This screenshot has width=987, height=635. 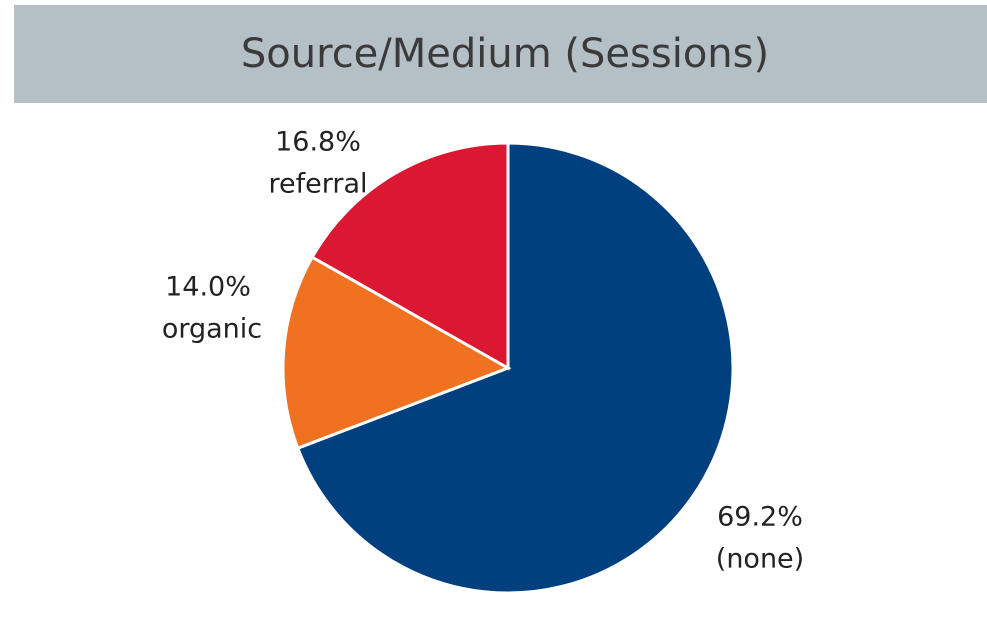 What do you see at coordinates (318, 142) in the screenshot?
I see `value-label: 16.8%` at bounding box center [318, 142].